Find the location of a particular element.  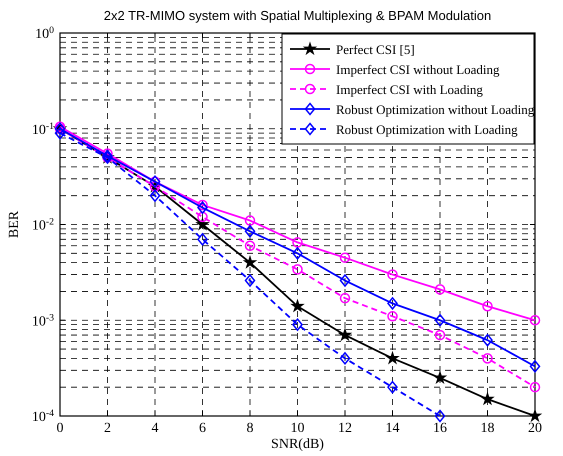

x-tick-label: 18 is located at coordinates (487, 428).